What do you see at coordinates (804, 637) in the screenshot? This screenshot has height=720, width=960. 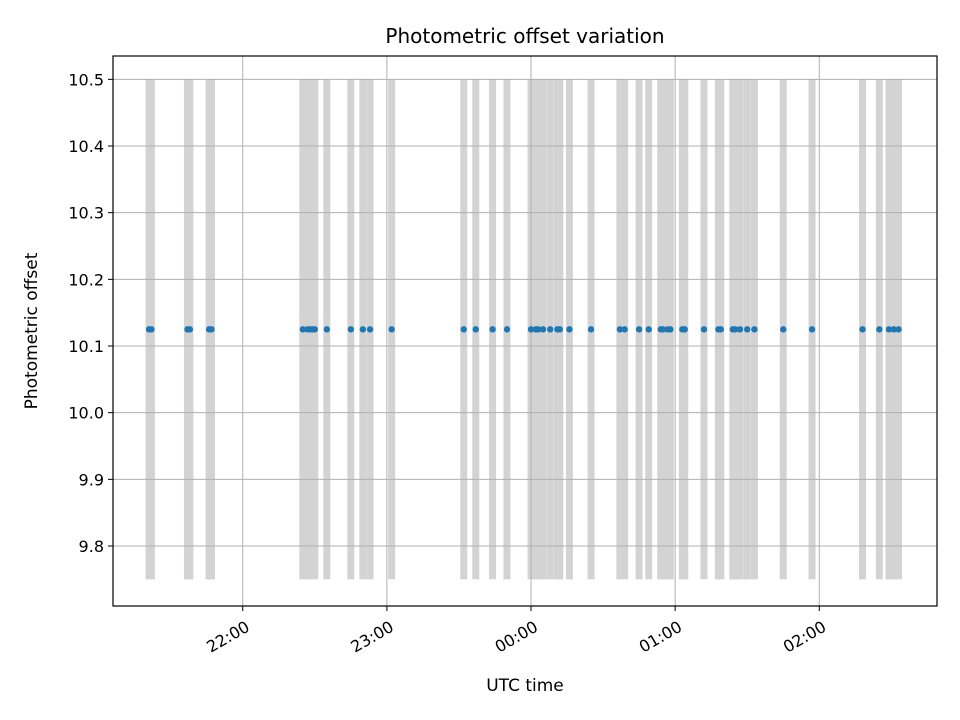 I see `x-tick-label: 02:00` at bounding box center [804, 637].